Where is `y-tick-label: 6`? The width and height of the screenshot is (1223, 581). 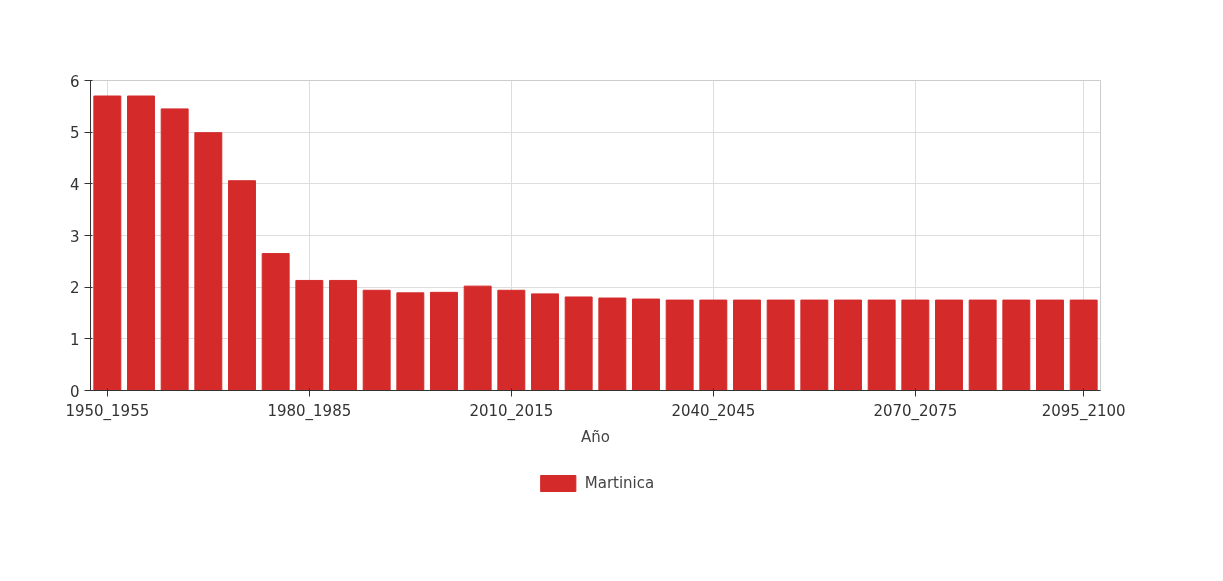 y-tick-label: 6 is located at coordinates (74, 81).